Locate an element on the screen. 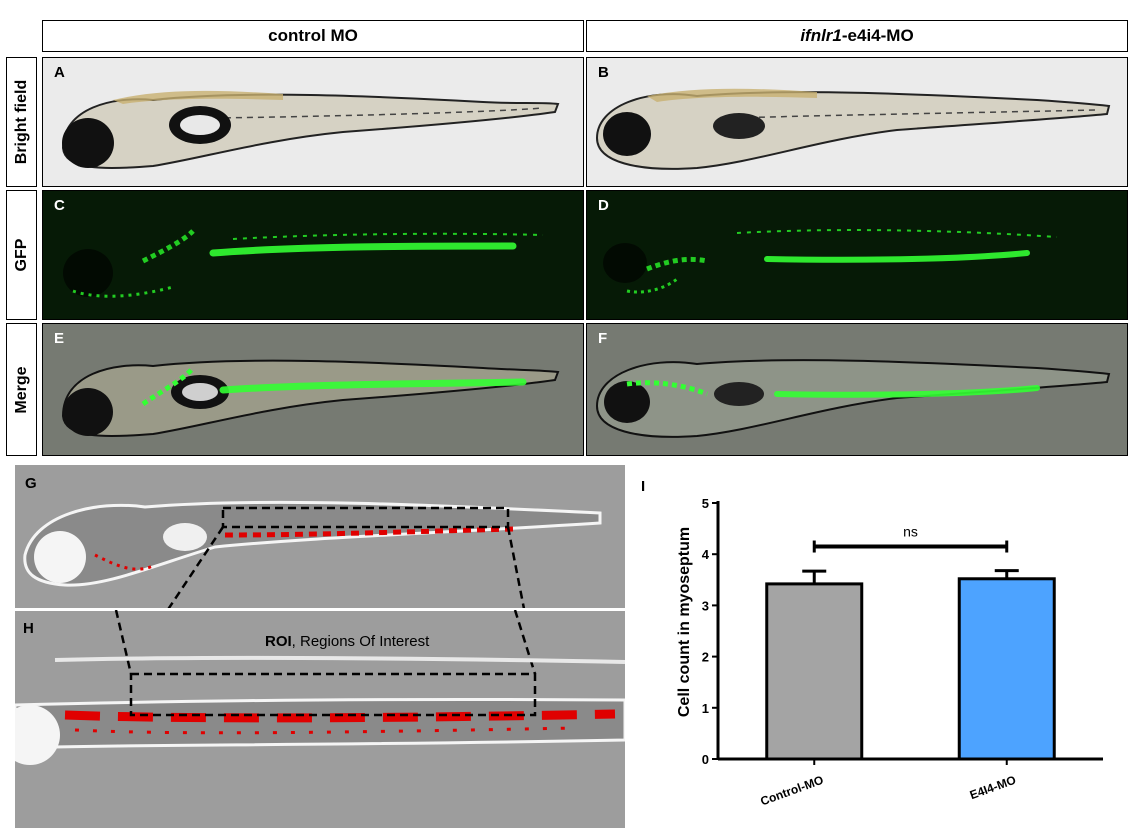  y-tick-label: 5 is located at coordinates (705, 503).